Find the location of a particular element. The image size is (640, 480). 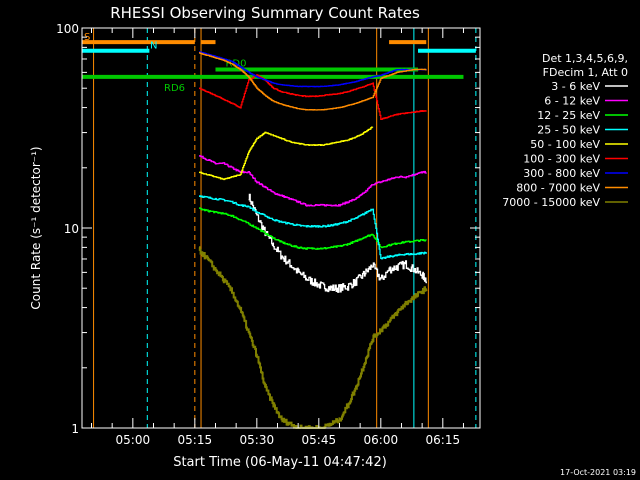

legend-label-5: 100 - 300 keV is located at coordinates (561, 159).